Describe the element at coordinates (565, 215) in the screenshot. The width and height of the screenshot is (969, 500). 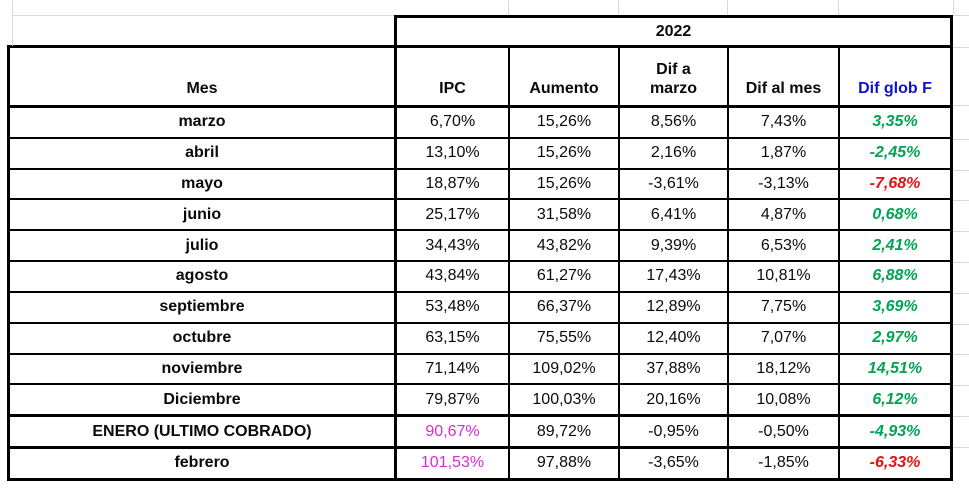
I see `cell-aumento: 31,58%` at that location.